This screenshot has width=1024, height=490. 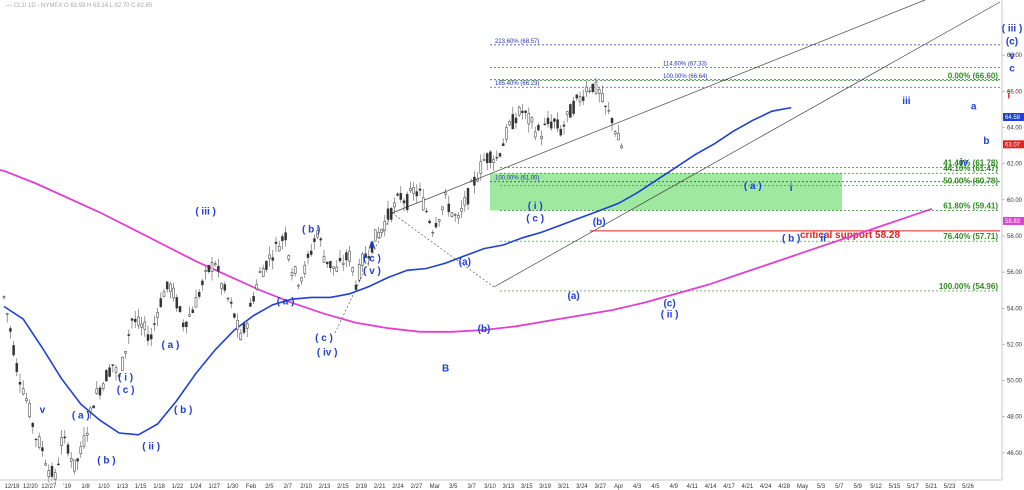 What do you see at coordinates (527, 487) in the screenshot?
I see `x-tick-label: 3/15` at bounding box center [527, 487].